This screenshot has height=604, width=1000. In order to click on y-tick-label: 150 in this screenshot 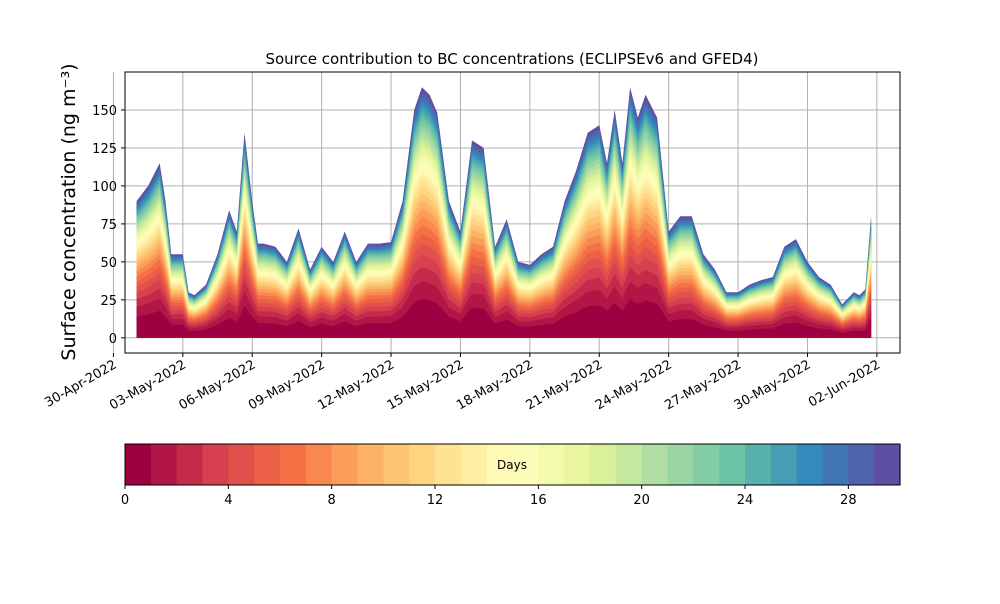, I will do `click(104, 111)`.